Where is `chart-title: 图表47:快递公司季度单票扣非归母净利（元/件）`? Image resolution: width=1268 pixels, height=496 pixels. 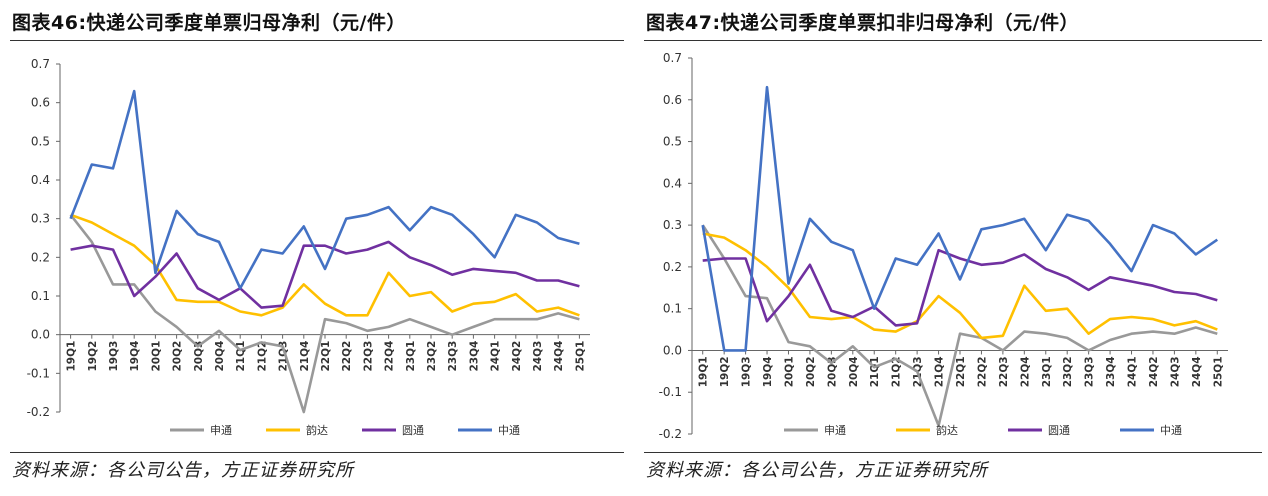 chart-title: 图表47:快递公司季度单票扣非归母净利（元/件） is located at coordinates (862, 23).